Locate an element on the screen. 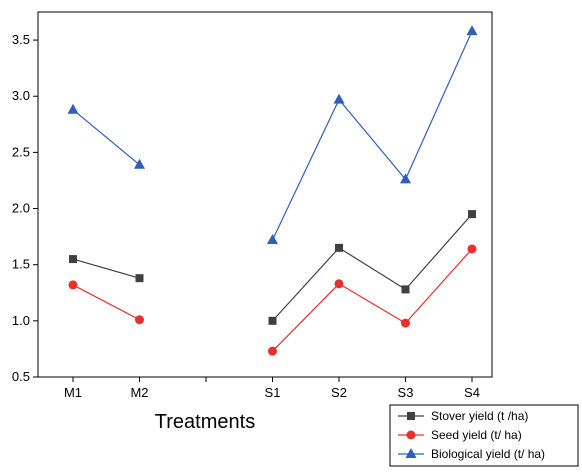  legend-box is located at coordinates (484, 435).